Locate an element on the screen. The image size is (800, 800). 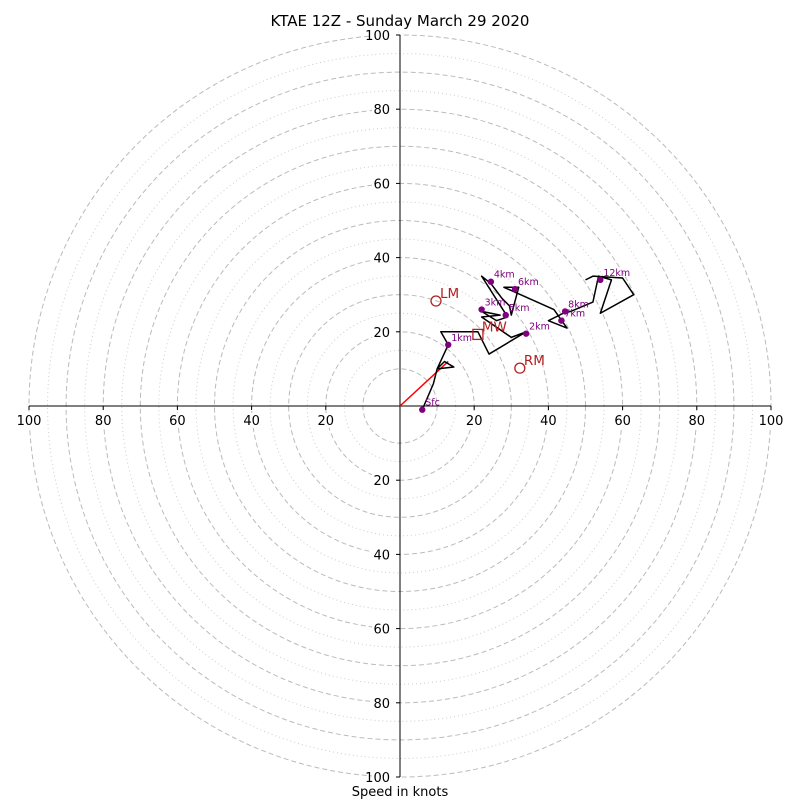
storm-motions: LM RM MW is located at coordinates (487, 330).